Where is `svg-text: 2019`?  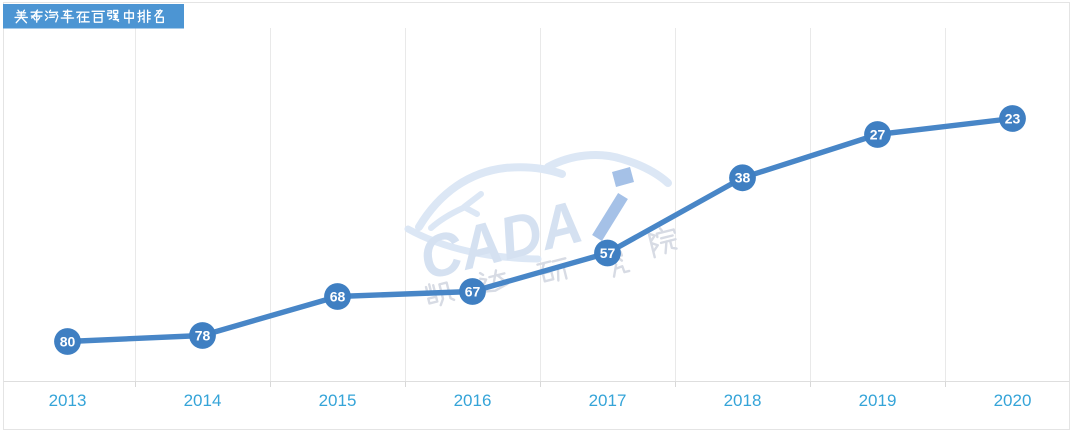 svg-text: 2019 is located at coordinates (878, 400).